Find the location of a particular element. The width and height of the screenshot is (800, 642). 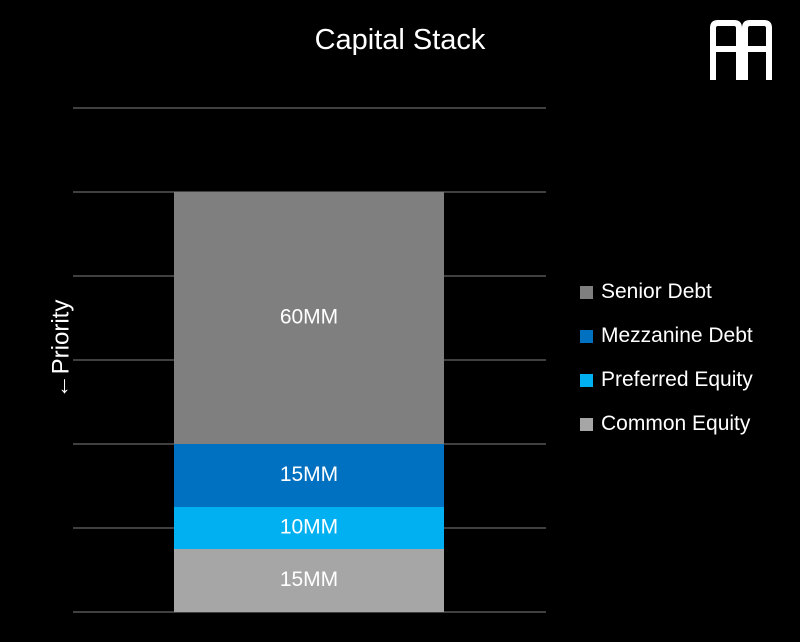

logo-icon is located at coordinates (741, 50).